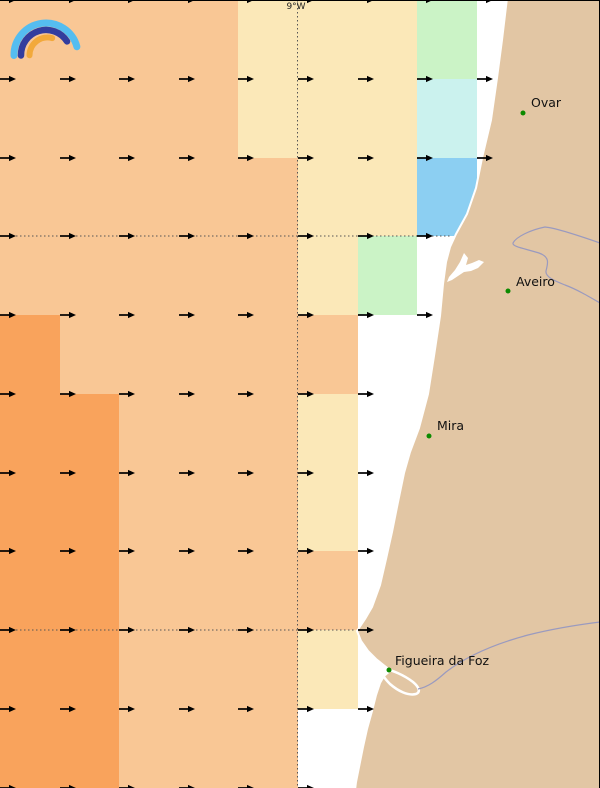  I want to click on city-marker: Mira, so click(445, 428).